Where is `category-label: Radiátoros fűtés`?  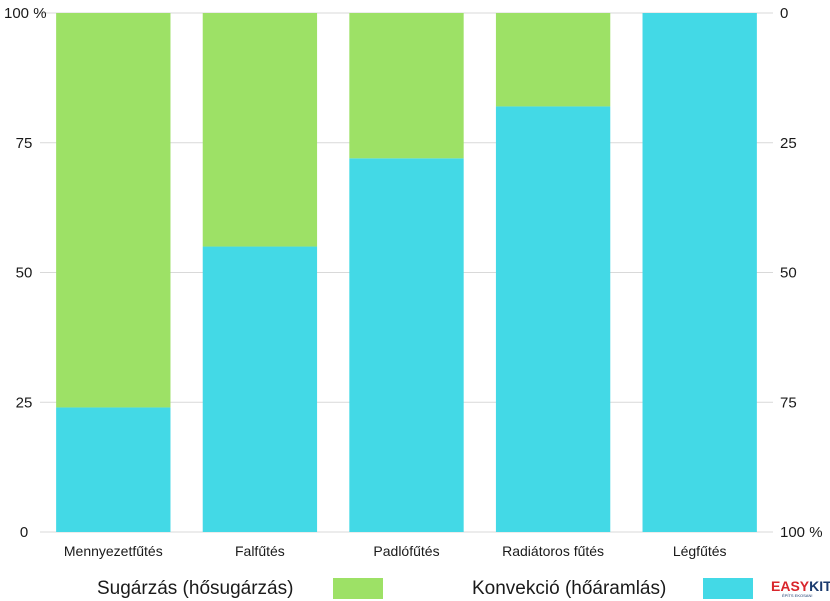 category-label: Radiátoros fűtés is located at coordinates (553, 551).